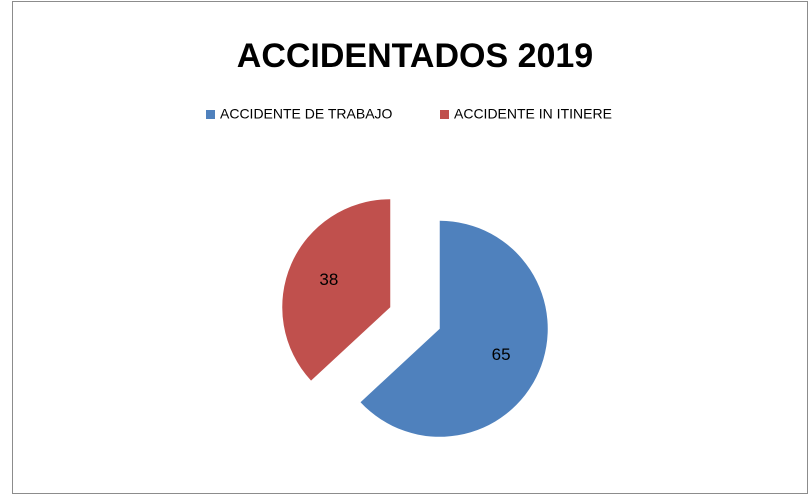 The height and width of the screenshot is (496, 810). I want to click on data-label: 65, so click(501, 354).